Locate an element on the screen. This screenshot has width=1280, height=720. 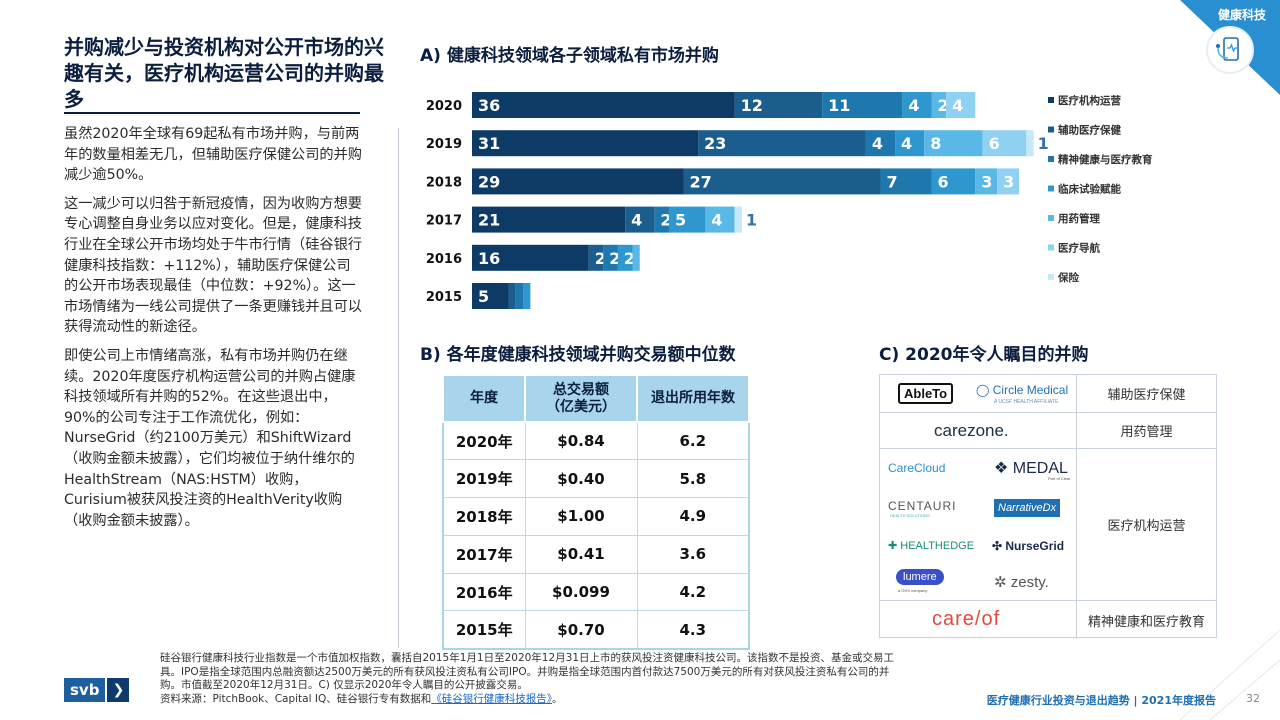
table-b-title: B) 各年度健康科技领域并购交易额中位数 is located at coordinates (578, 355).